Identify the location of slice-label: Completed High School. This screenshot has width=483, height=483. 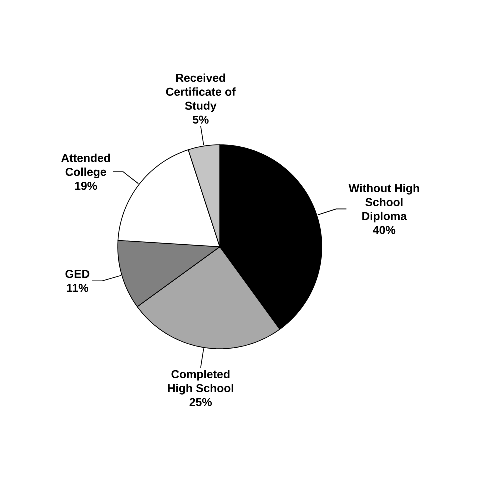
(201, 382).